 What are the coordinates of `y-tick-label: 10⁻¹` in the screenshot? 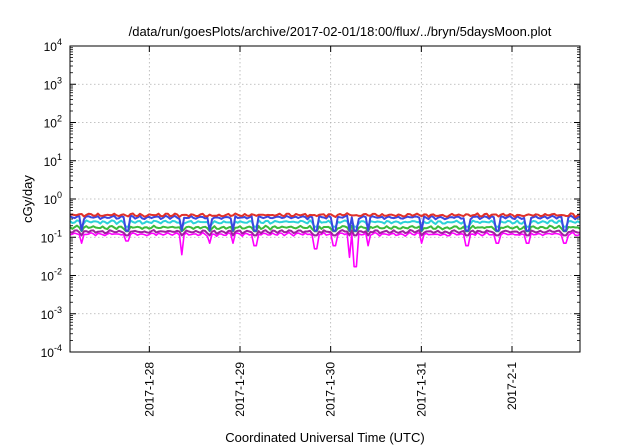 It's located at (51, 236).